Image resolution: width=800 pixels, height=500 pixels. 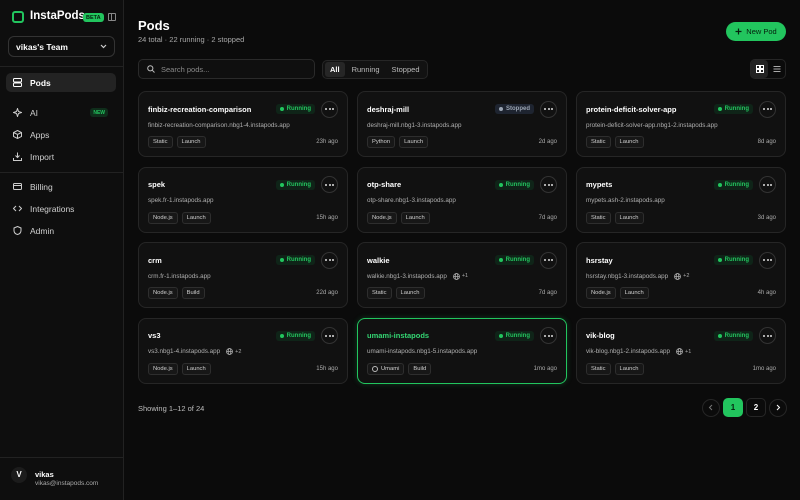 I want to click on card-url-row: deshraj-mill.nbg1-3.instapods.app, so click(x=462, y=125).